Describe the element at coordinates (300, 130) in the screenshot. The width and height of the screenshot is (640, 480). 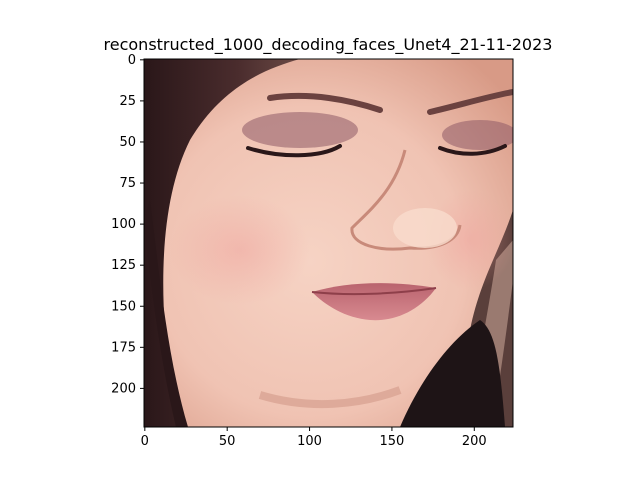
I see `eyeshadow-left` at that location.